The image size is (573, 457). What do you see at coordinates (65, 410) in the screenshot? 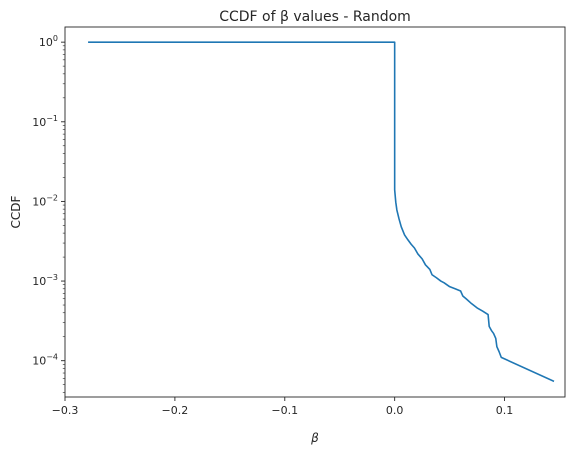
I see `x-tick-label: −0.3` at bounding box center [65, 410].